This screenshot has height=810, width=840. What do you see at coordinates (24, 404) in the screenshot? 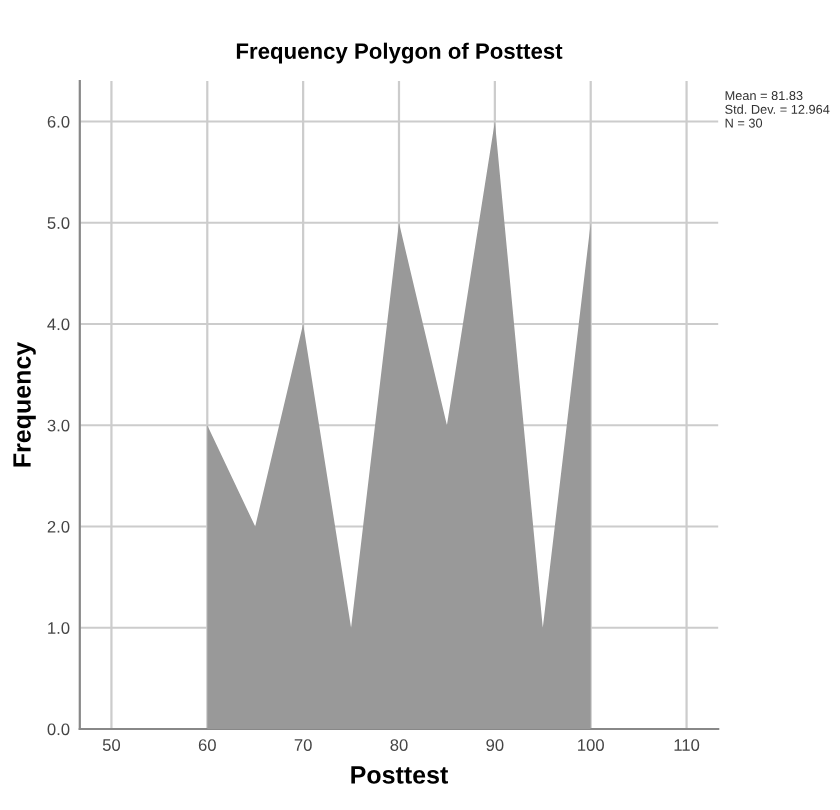
I see `y-axis-title: Frequency` at bounding box center [24, 404].